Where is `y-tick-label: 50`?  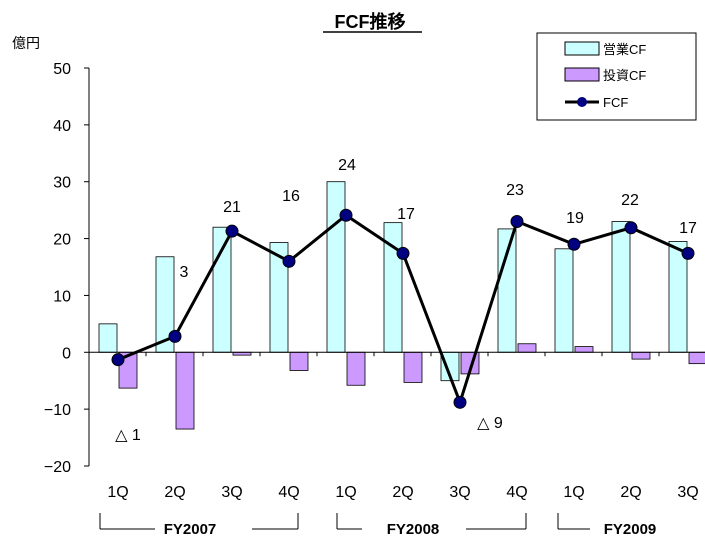 y-tick-label: 50 is located at coordinates (62, 69).